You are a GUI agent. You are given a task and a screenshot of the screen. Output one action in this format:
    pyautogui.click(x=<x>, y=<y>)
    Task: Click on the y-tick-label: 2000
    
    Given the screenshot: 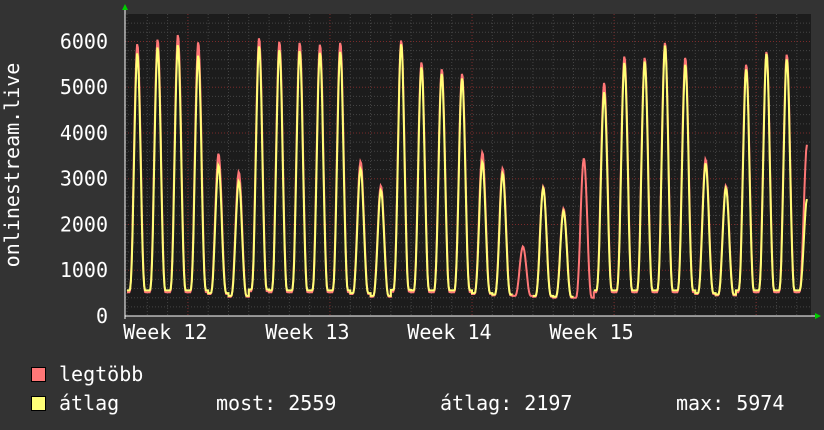 What is the action you would take?
    pyautogui.click(x=84, y=224)
    